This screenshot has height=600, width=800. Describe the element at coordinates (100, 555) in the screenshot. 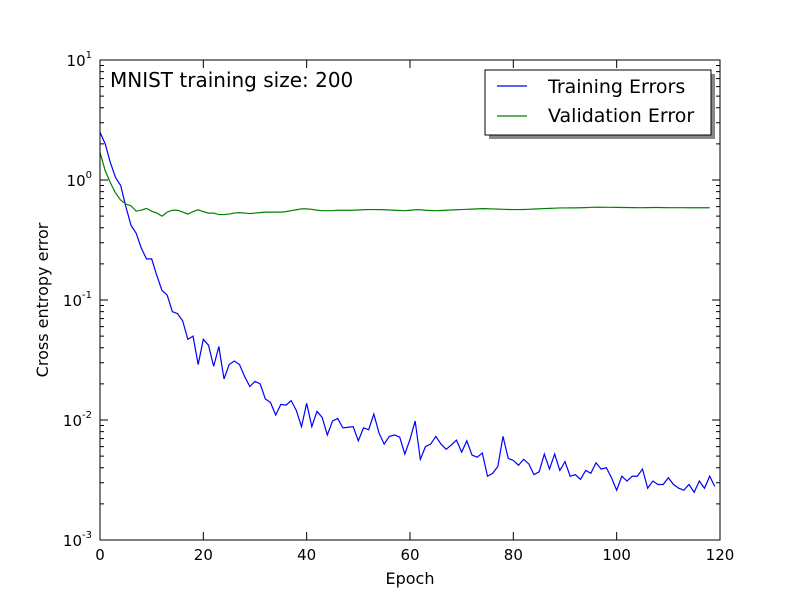

I see `x-tick-label: 0` at that location.